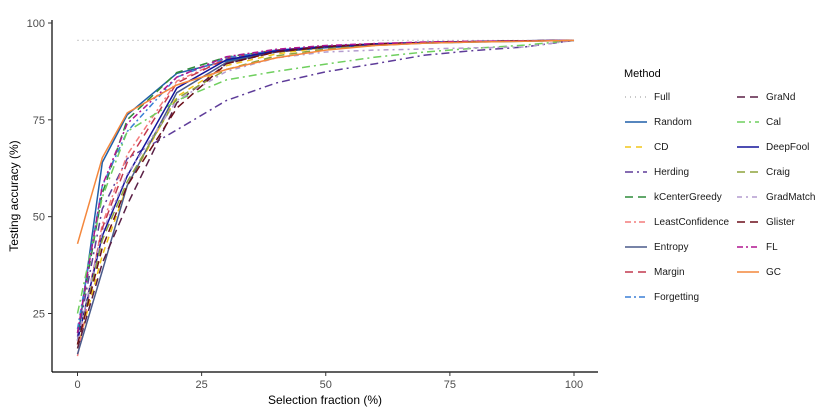  I want to click on y-axis-ticks: 25 50 75 100, so click(39, 169).